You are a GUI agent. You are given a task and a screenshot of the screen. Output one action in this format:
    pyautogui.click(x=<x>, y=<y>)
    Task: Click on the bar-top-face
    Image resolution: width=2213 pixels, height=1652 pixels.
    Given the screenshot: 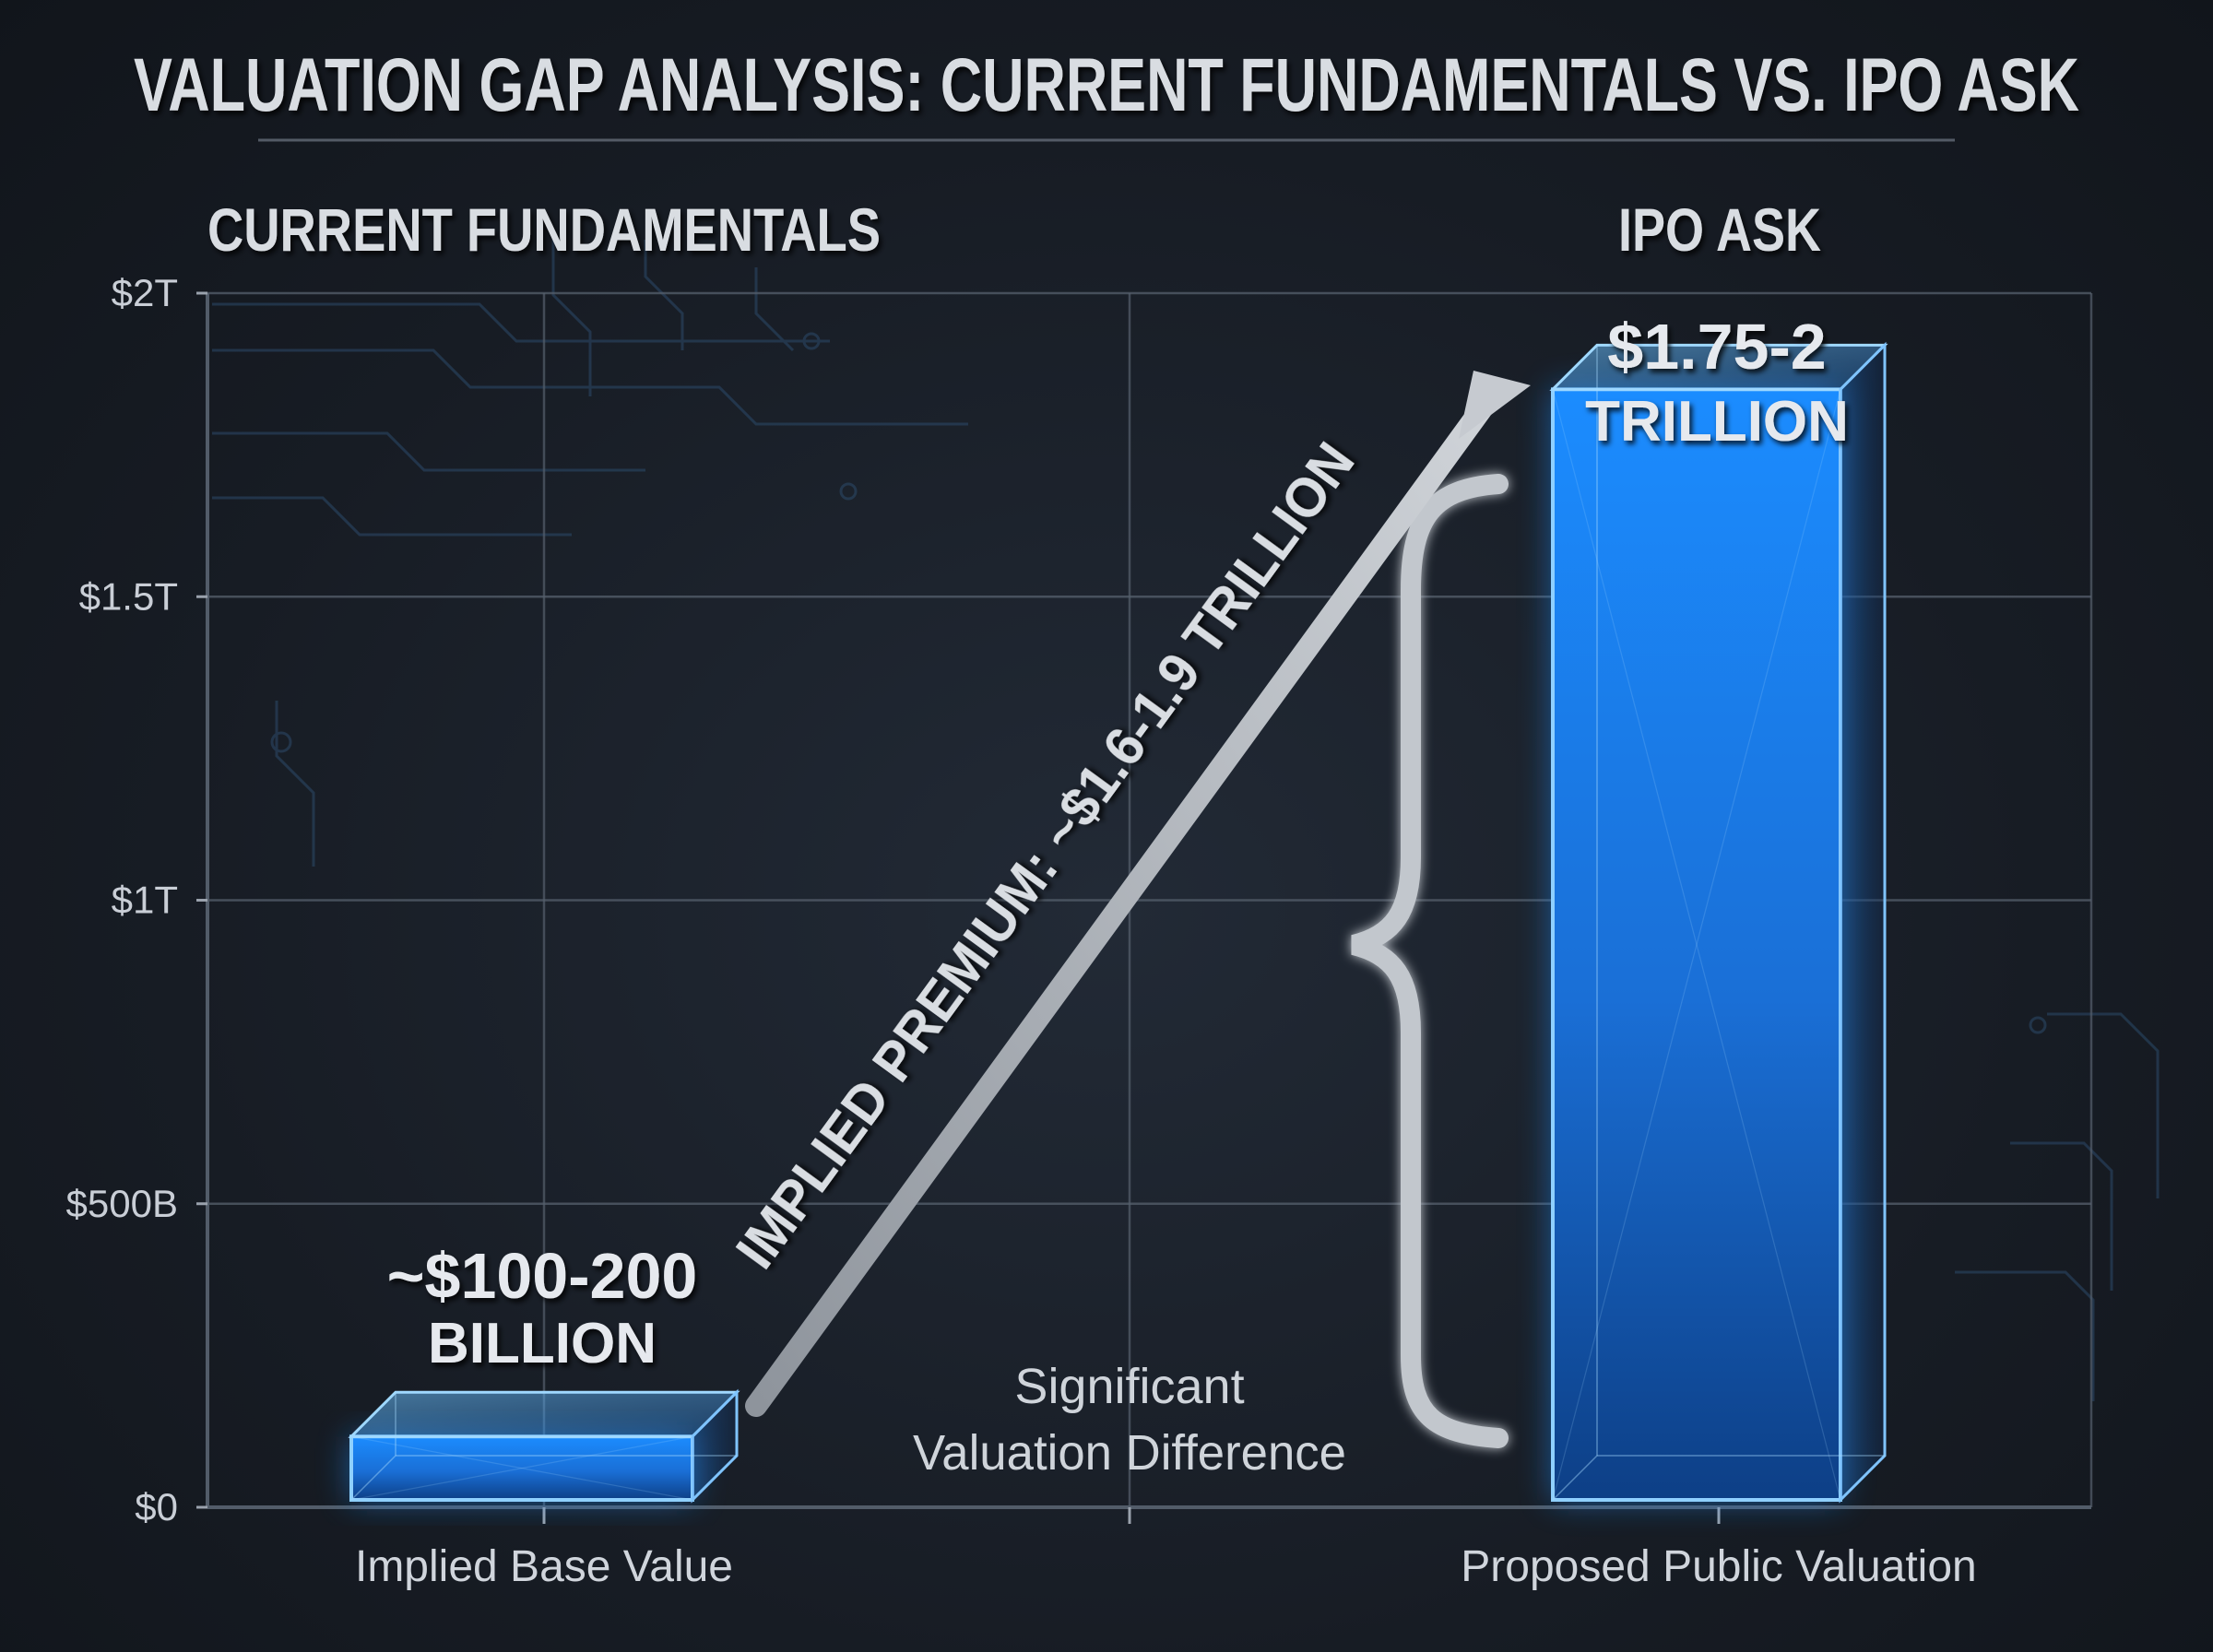 What is the action you would take?
    pyautogui.click(x=544, y=1414)
    